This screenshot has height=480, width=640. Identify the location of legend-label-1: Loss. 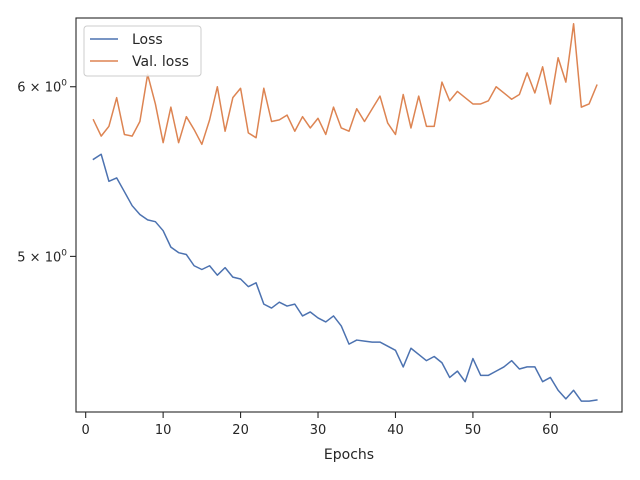
(147, 40).